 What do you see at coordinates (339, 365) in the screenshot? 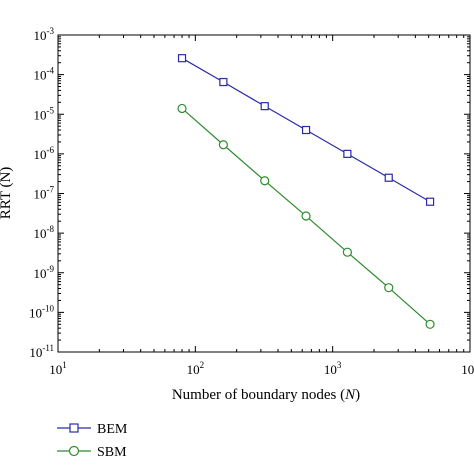
I see `x-tick-label-exponent: 3` at bounding box center [339, 365].